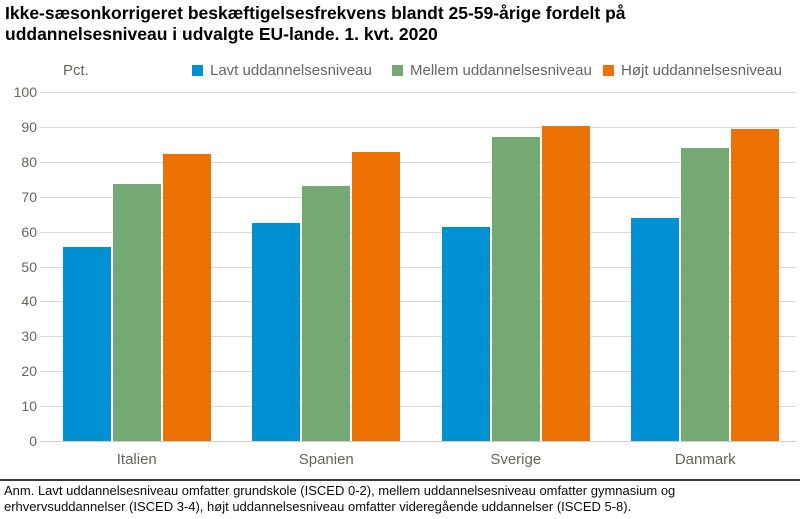 This screenshot has width=800, height=519. Describe the element at coordinates (400, 480) in the screenshot. I see `footnote-separator` at that location.